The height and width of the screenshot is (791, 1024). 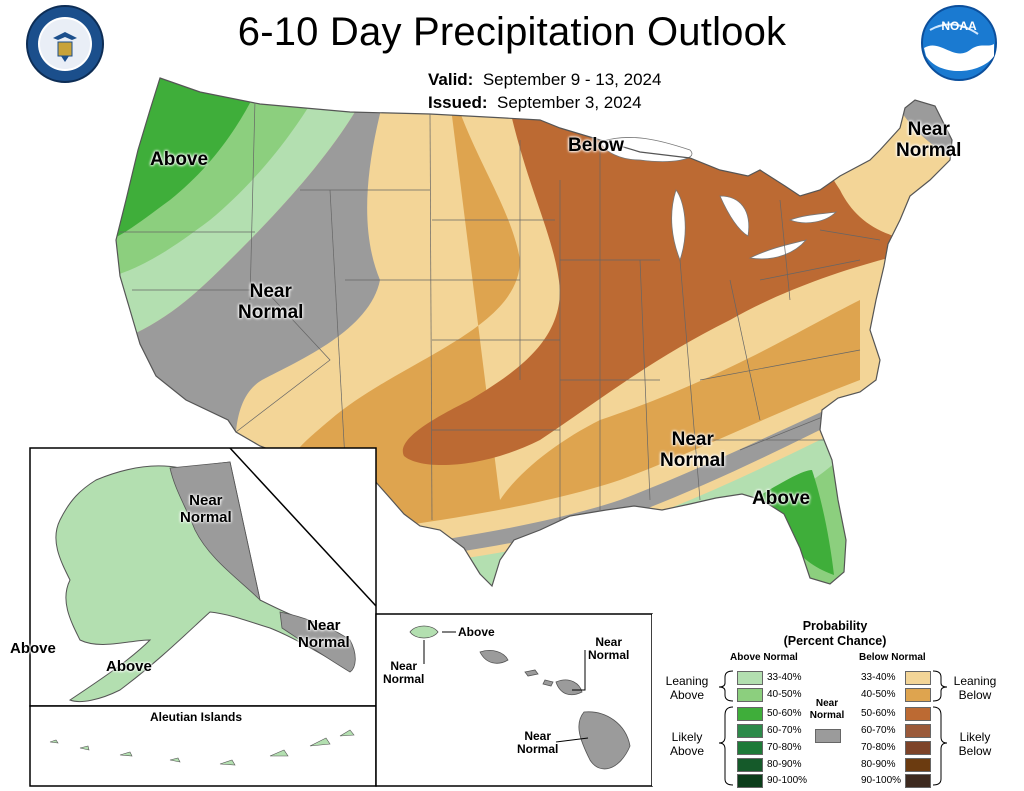 I want to click on legend-likely-above: Likely Above, so click(x=687, y=744).